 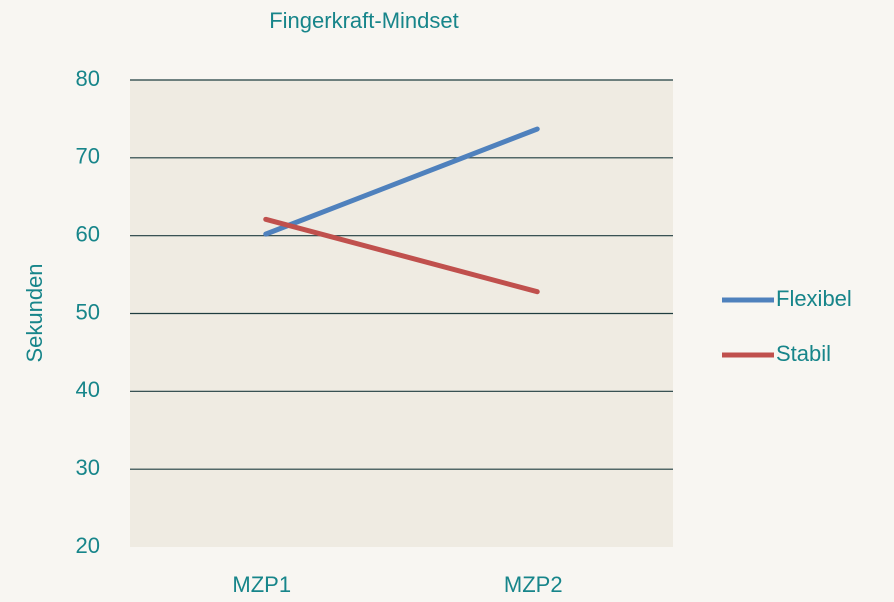 What do you see at coordinates (88, 78) in the screenshot?
I see `y-tick-label: 80` at bounding box center [88, 78].